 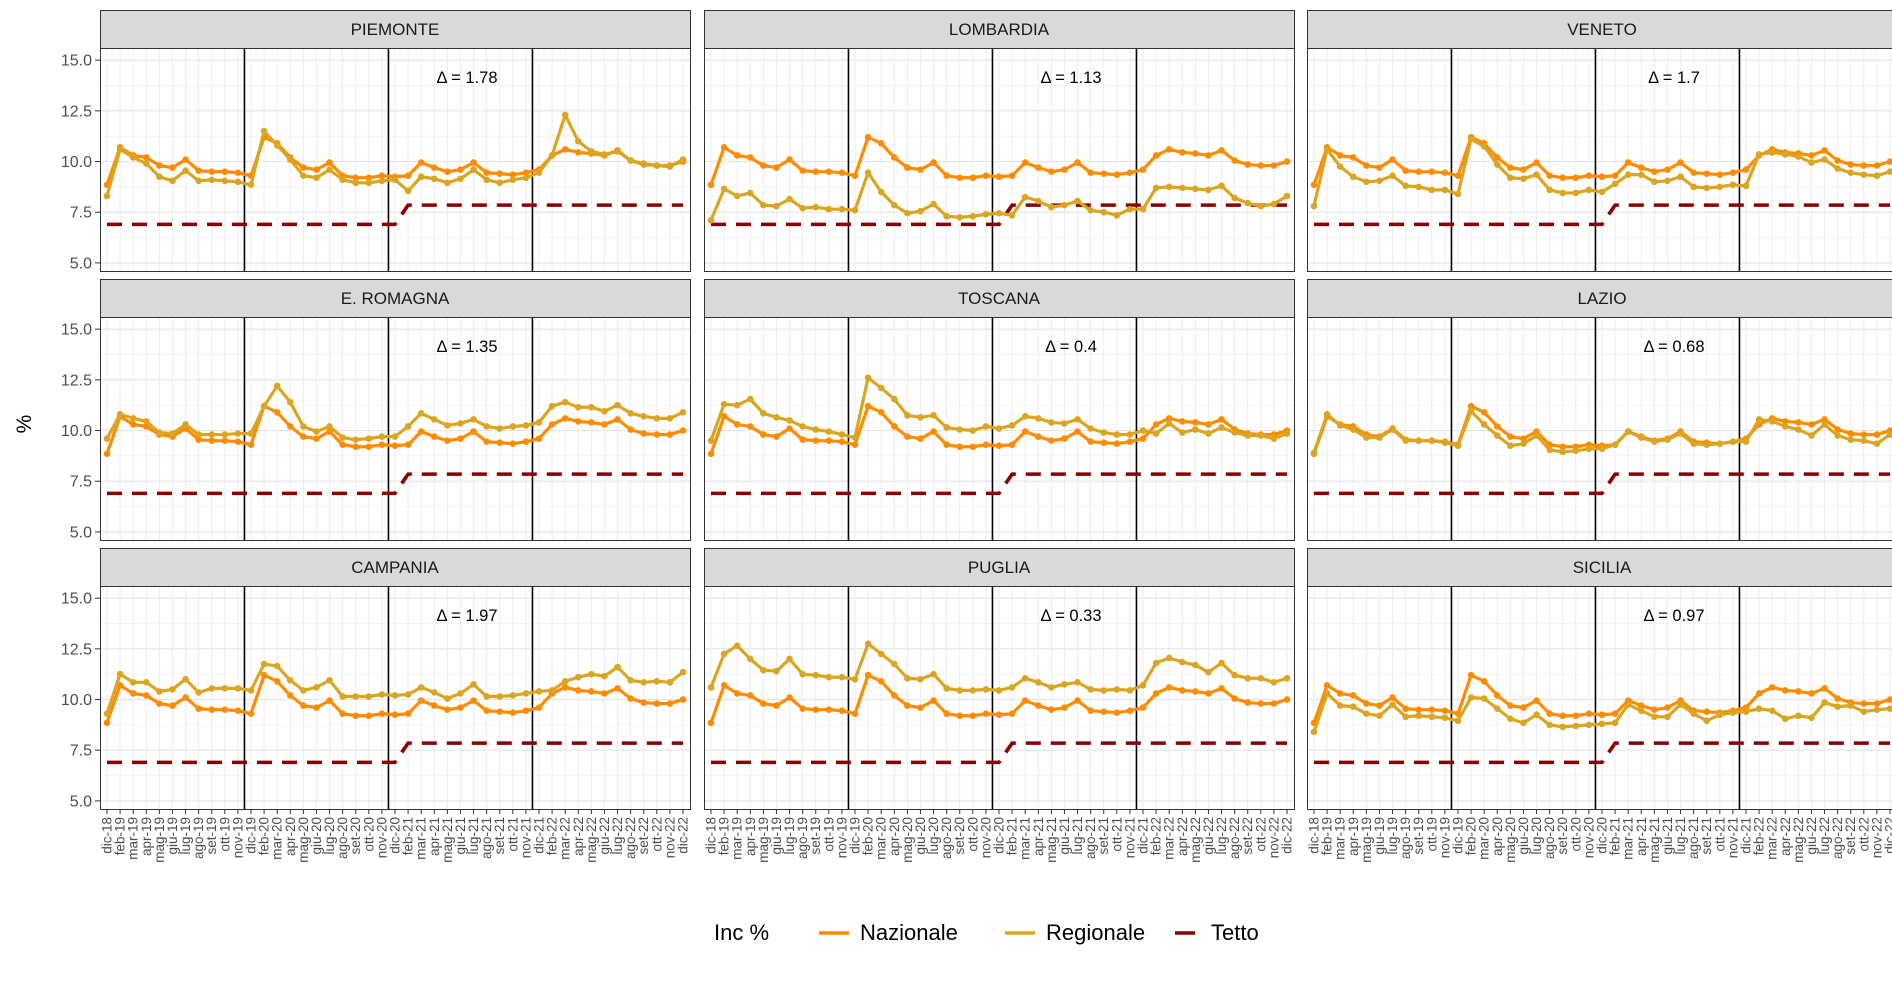 I want to click on y-tick-label: 7.5, so click(x=81, y=213).